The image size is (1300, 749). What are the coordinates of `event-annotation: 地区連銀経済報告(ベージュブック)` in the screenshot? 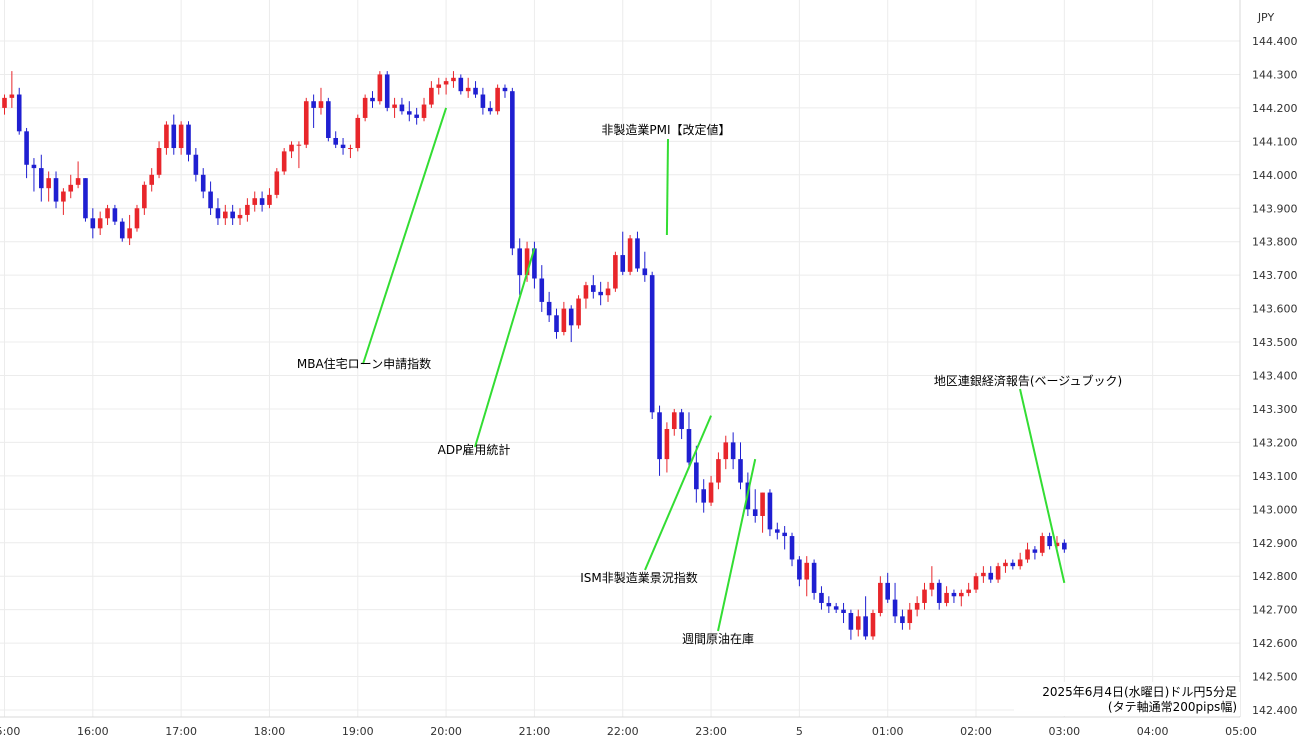 It's located at (1028, 478).